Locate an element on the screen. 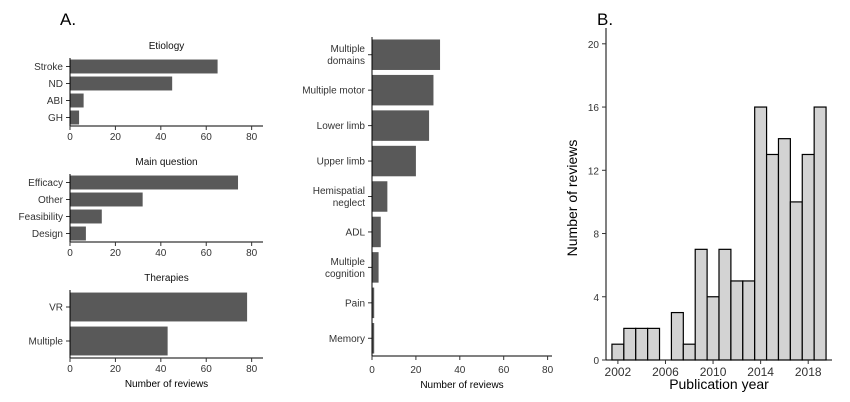  y-tick-label-gh: GH is located at coordinates (55, 118).